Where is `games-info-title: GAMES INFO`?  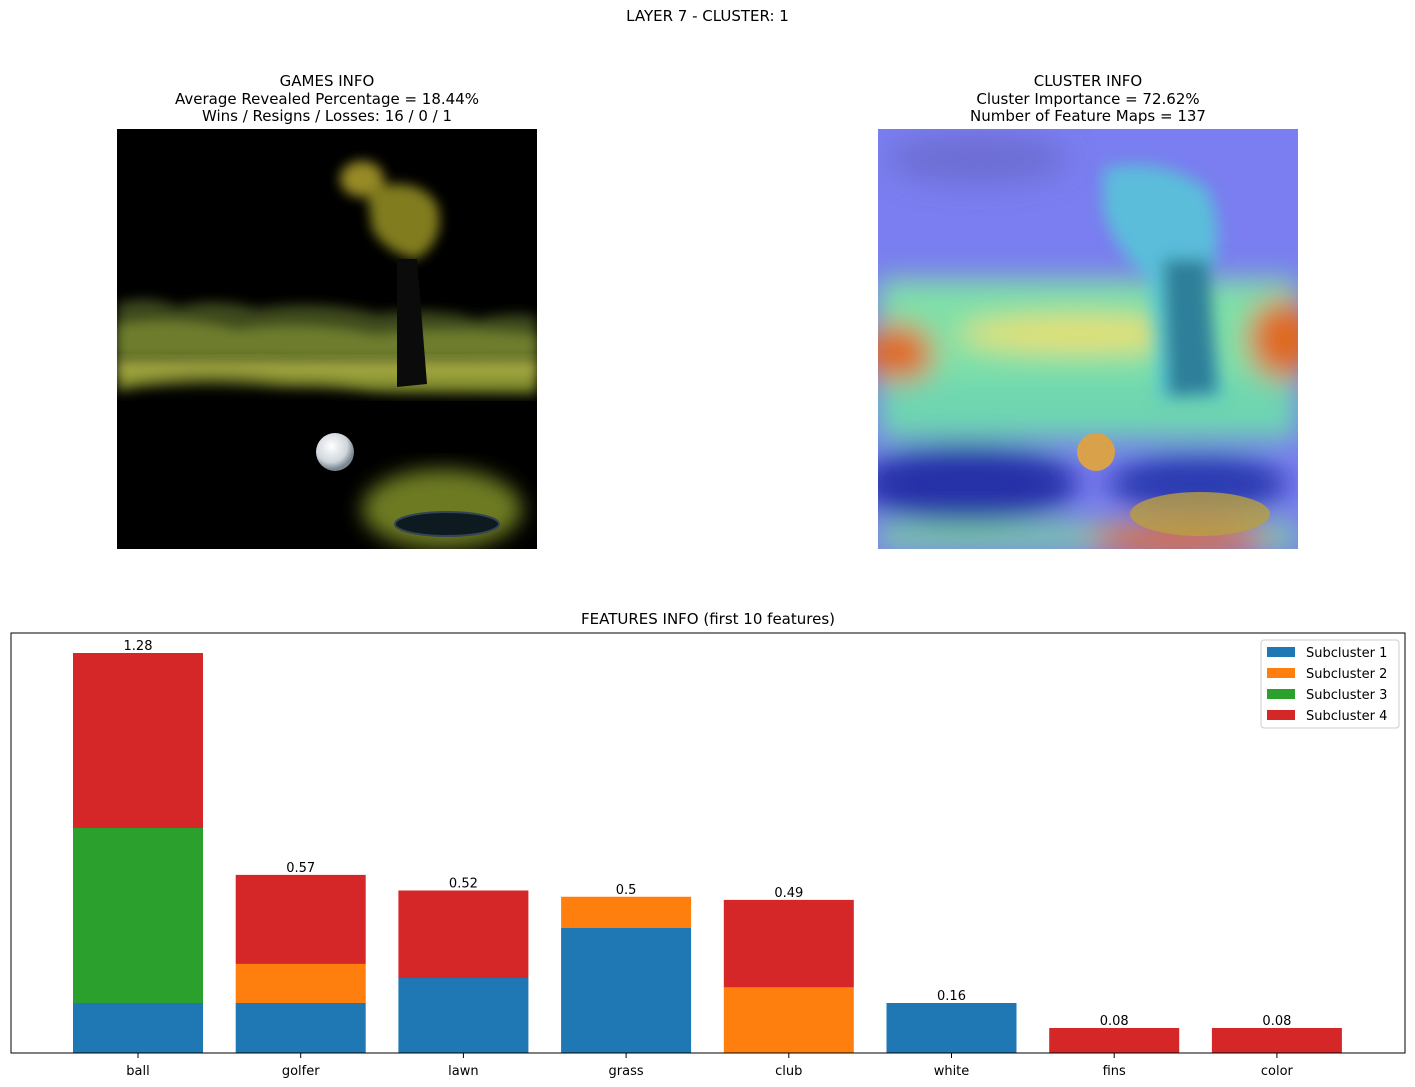 games-info-title: GAMES INFO is located at coordinates (327, 81).